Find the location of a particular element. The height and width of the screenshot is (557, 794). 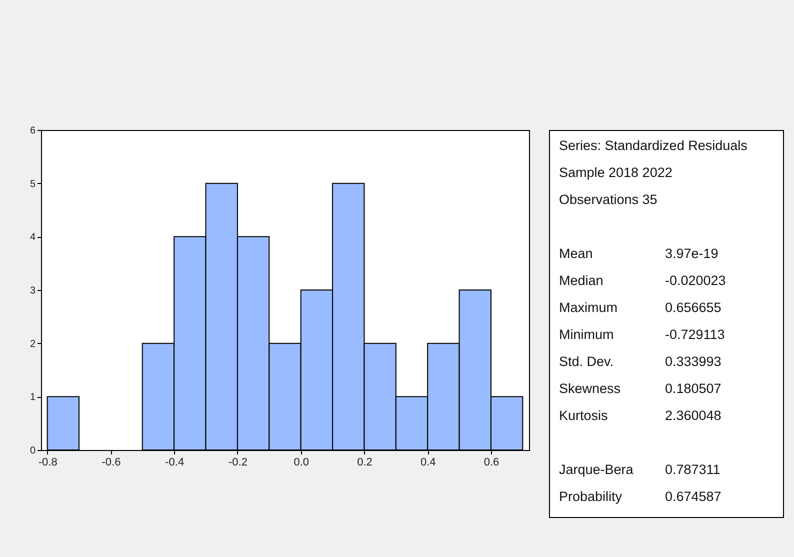

text: Jarque-Bera is located at coordinates (596, 469).